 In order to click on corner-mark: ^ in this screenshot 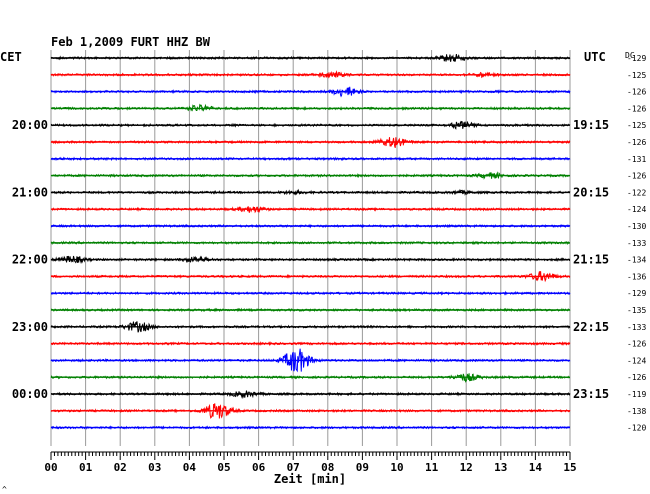, I will do `click(4, 489)`.